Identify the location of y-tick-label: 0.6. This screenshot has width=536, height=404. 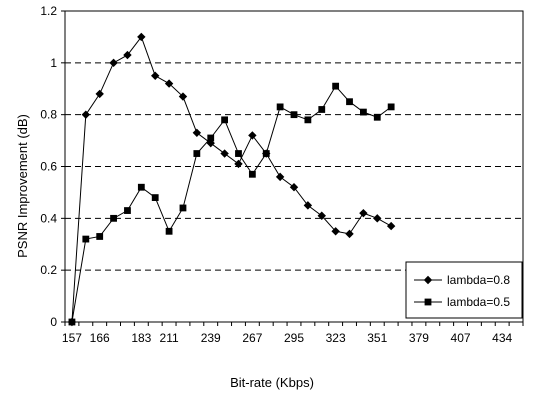
(48, 167).